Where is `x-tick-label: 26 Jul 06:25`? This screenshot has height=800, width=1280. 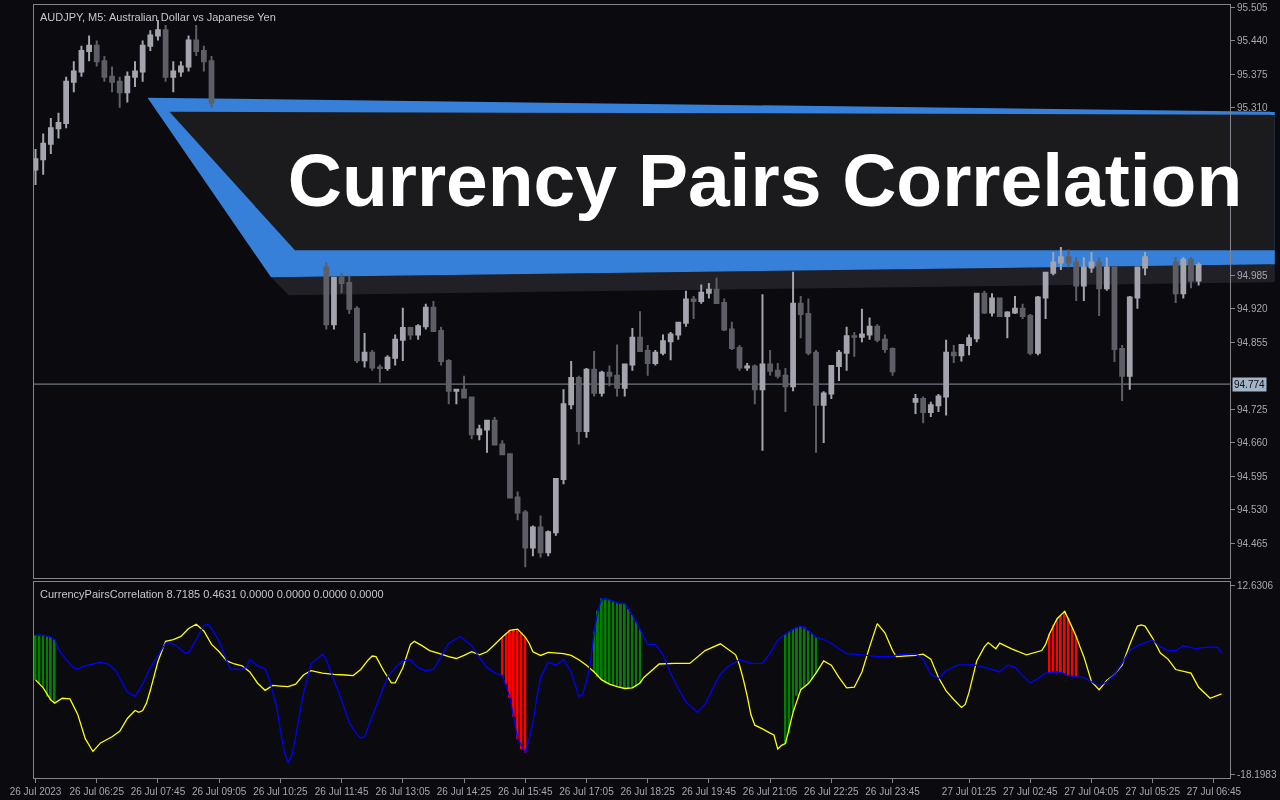
x-tick-label: 26 Jul 06:25 is located at coordinates (97, 791).